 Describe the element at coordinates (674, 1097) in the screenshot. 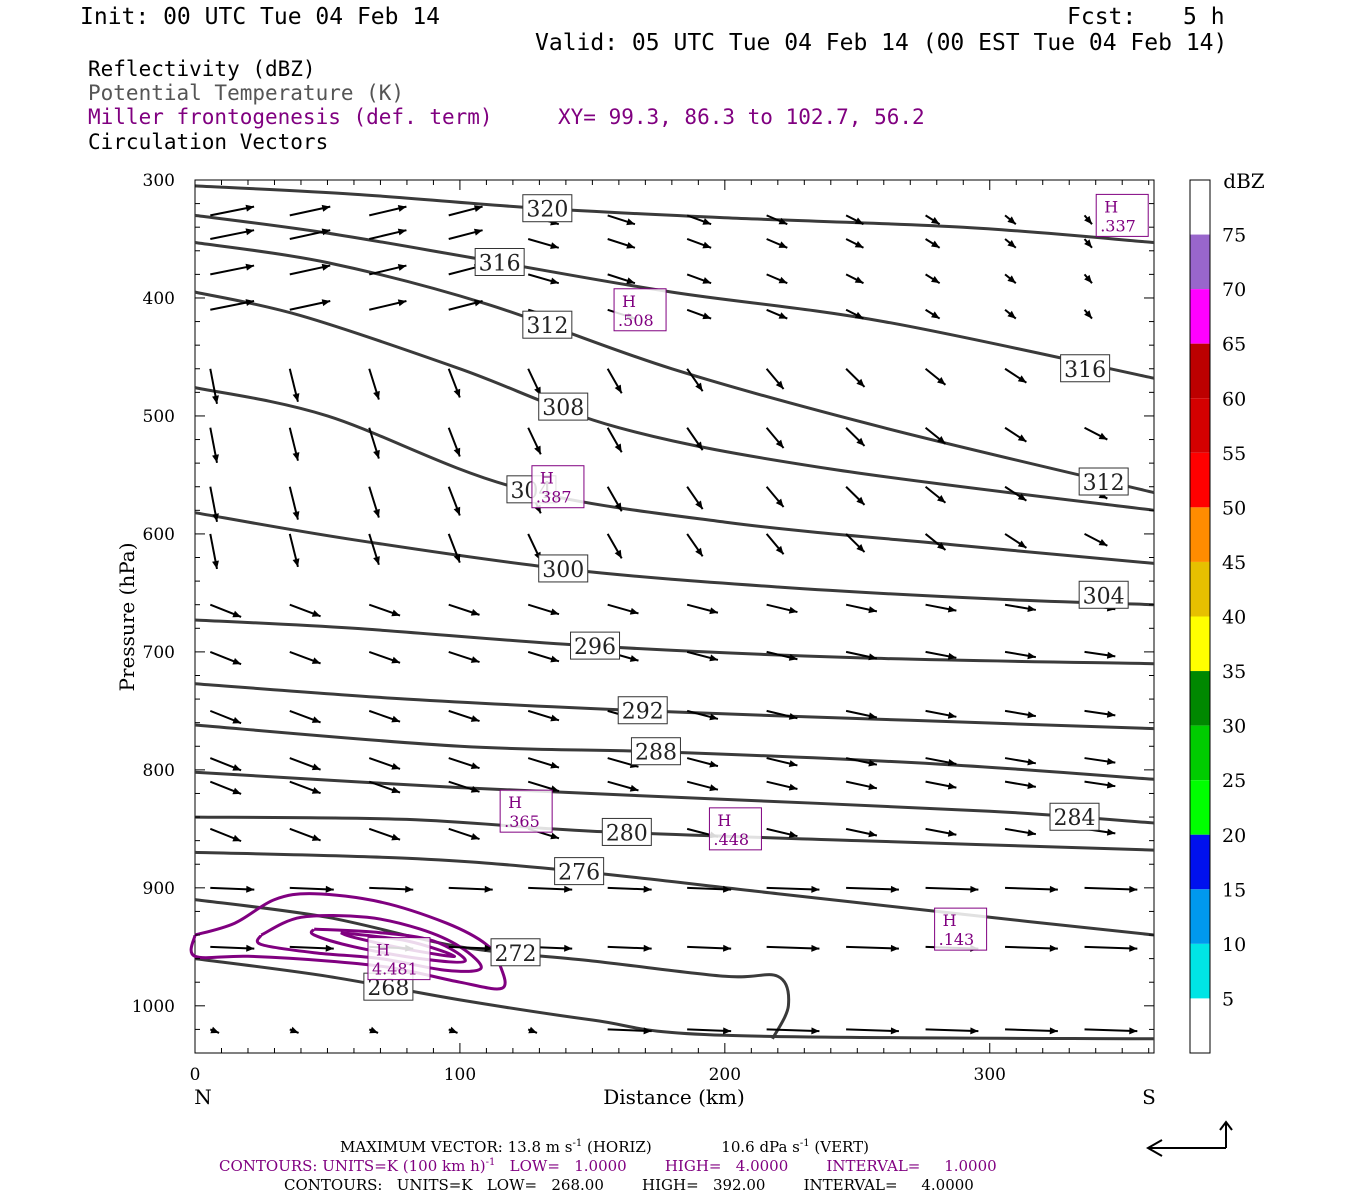

I see `x-axis-title: Distance (km)` at that location.